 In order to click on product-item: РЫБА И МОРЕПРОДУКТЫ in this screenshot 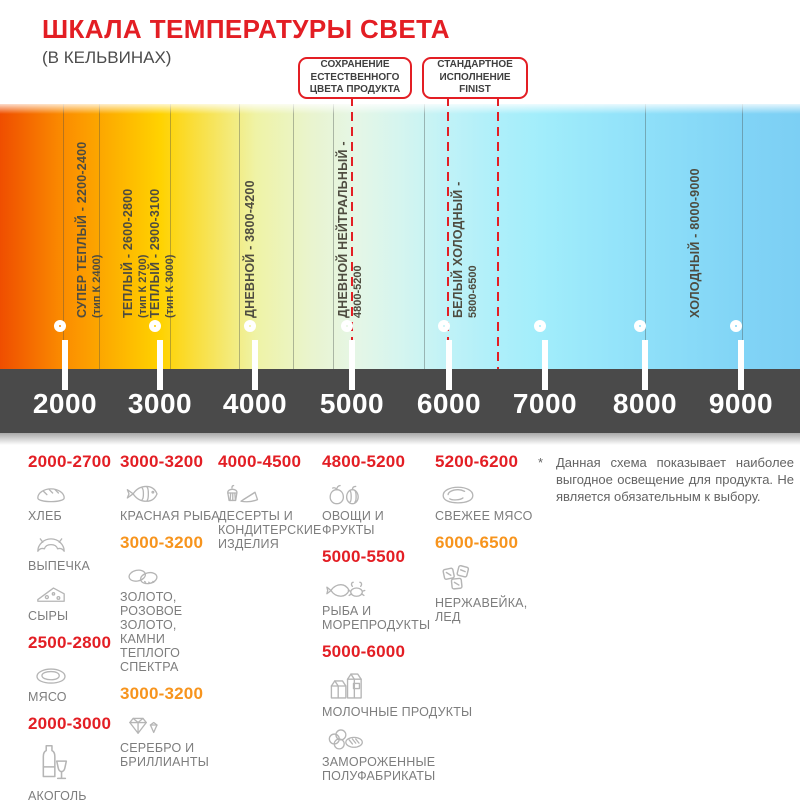, I will do `click(378, 603)`.